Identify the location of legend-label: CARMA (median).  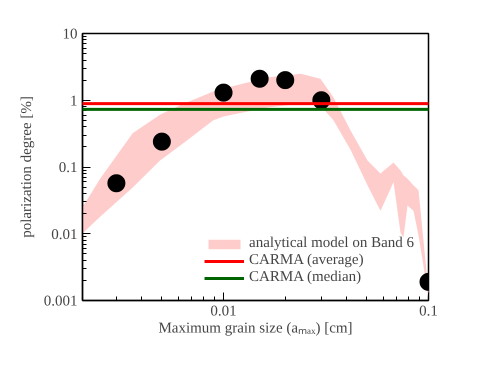
(305, 277).